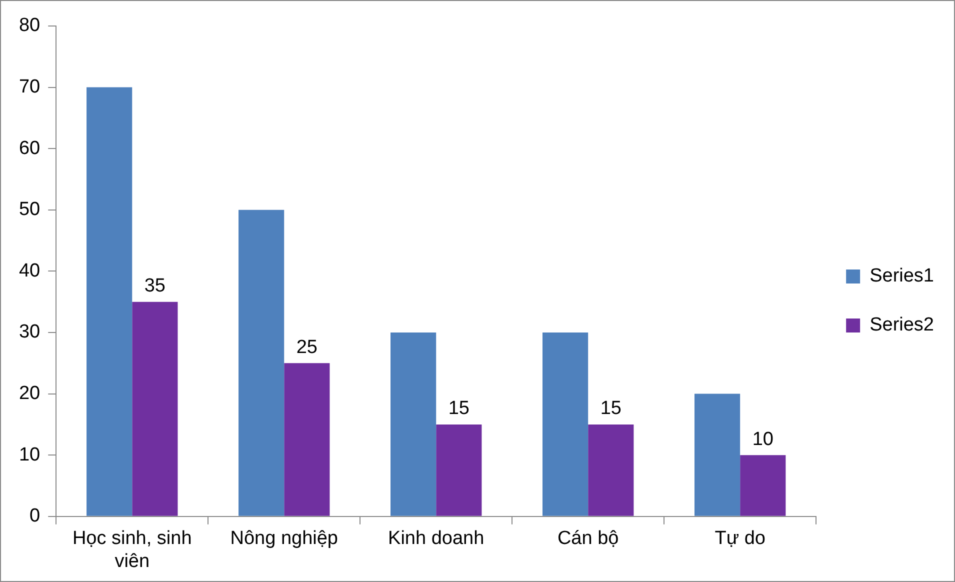 The image size is (955, 582). What do you see at coordinates (35, 516) in the screenshot?
I see `y-tick-label: 0` at bounding box center [35, 516].